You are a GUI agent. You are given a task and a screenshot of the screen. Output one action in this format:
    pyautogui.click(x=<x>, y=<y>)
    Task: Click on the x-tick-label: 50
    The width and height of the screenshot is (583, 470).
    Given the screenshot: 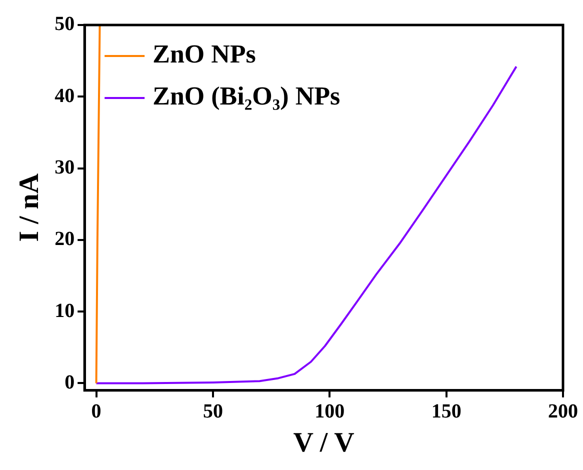 What is the action you would take?
    pyautogui.click(x=212, y=411)
    